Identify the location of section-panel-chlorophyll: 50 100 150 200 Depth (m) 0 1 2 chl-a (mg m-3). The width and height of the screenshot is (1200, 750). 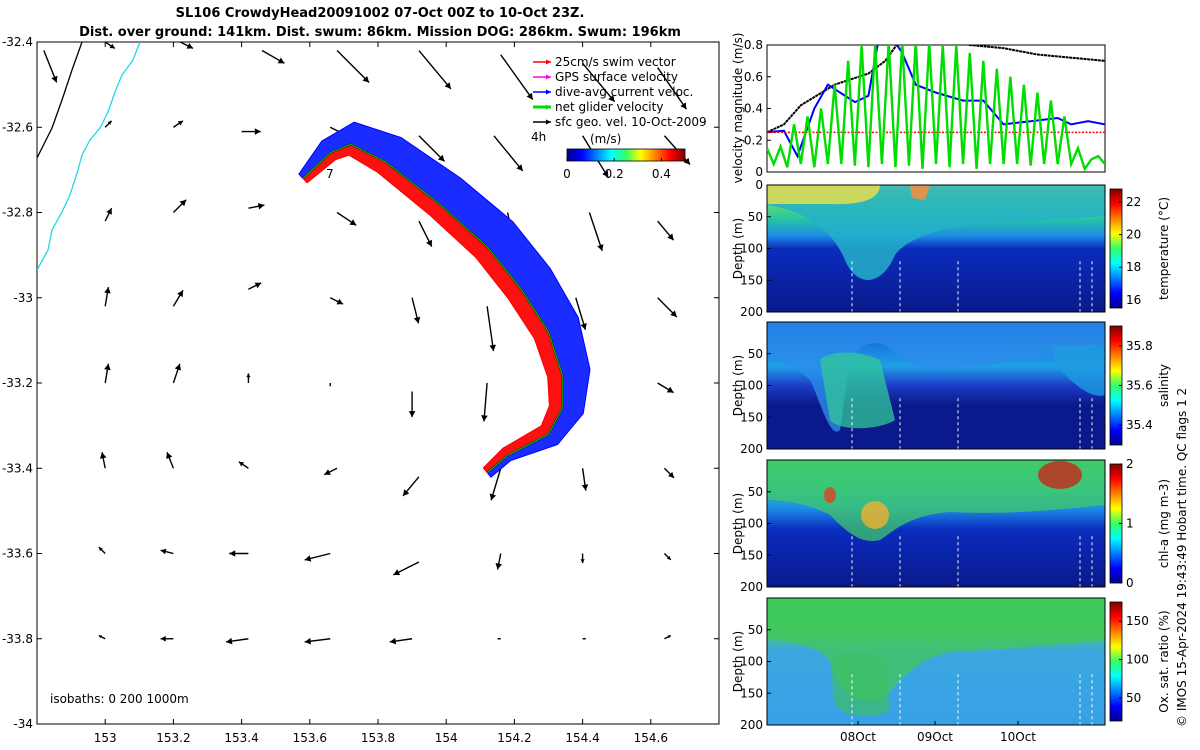
(951, 525).